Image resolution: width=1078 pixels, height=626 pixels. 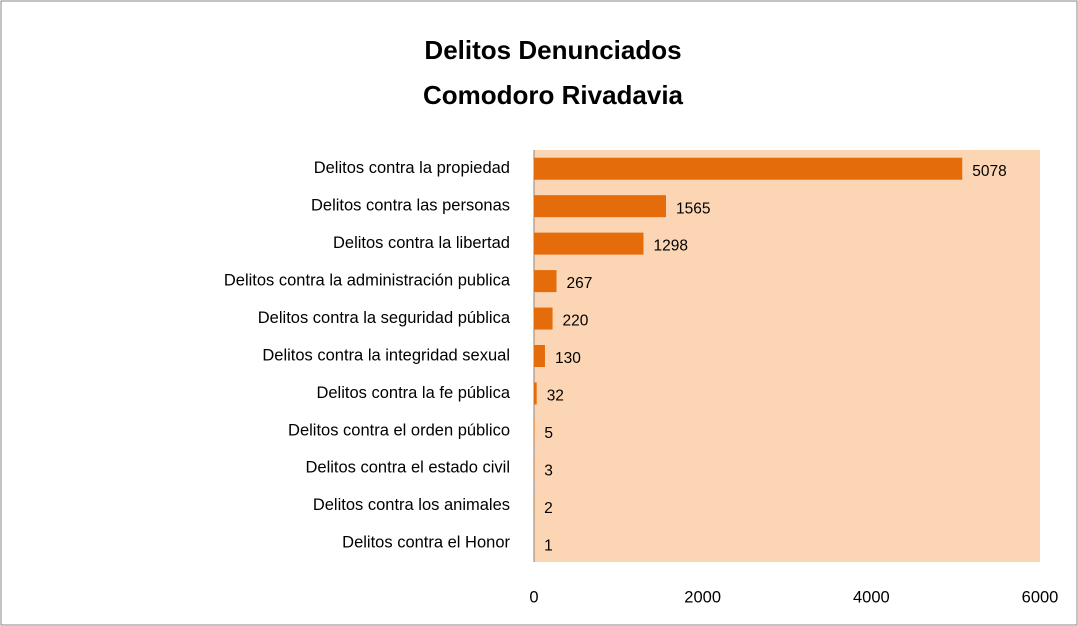 What do you see at coordinates (553, 95) in the screenshot?
I see `chart-title: Comodoro Rivadavia` at bounding box center [553, 95].